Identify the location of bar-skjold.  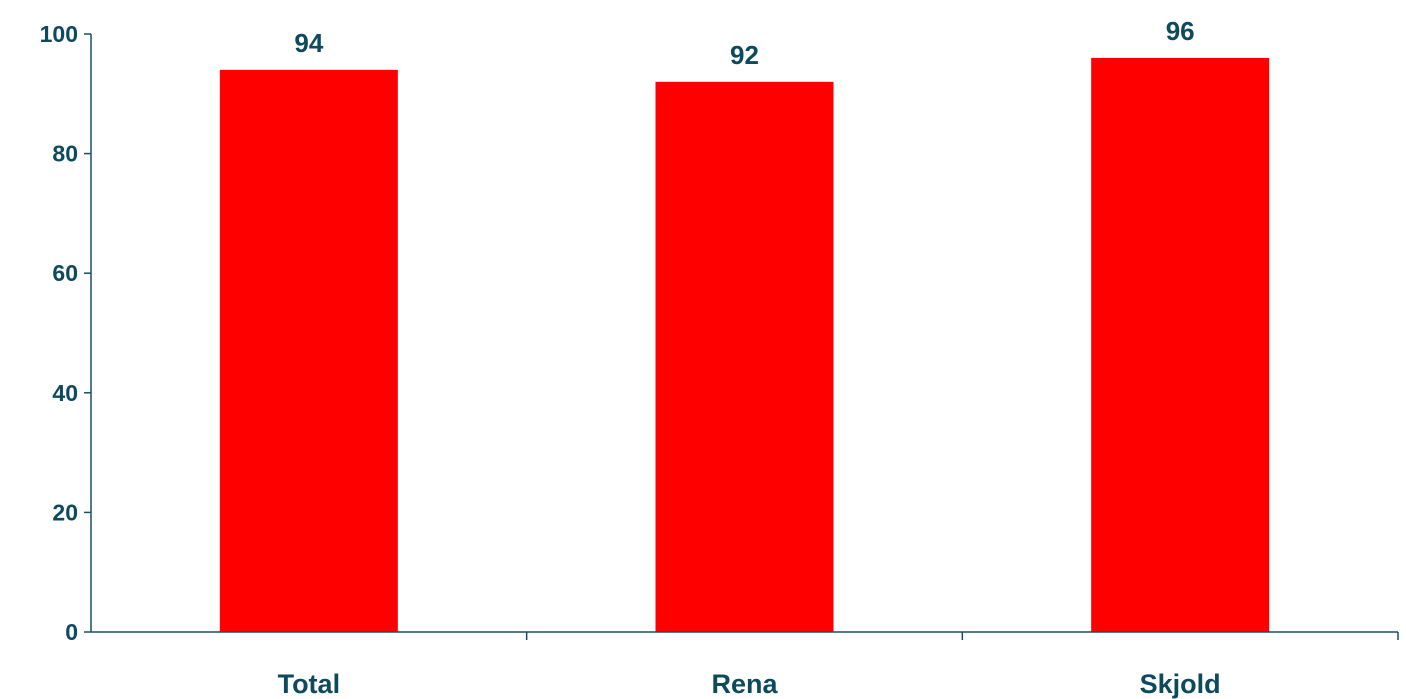
(1180, 345).